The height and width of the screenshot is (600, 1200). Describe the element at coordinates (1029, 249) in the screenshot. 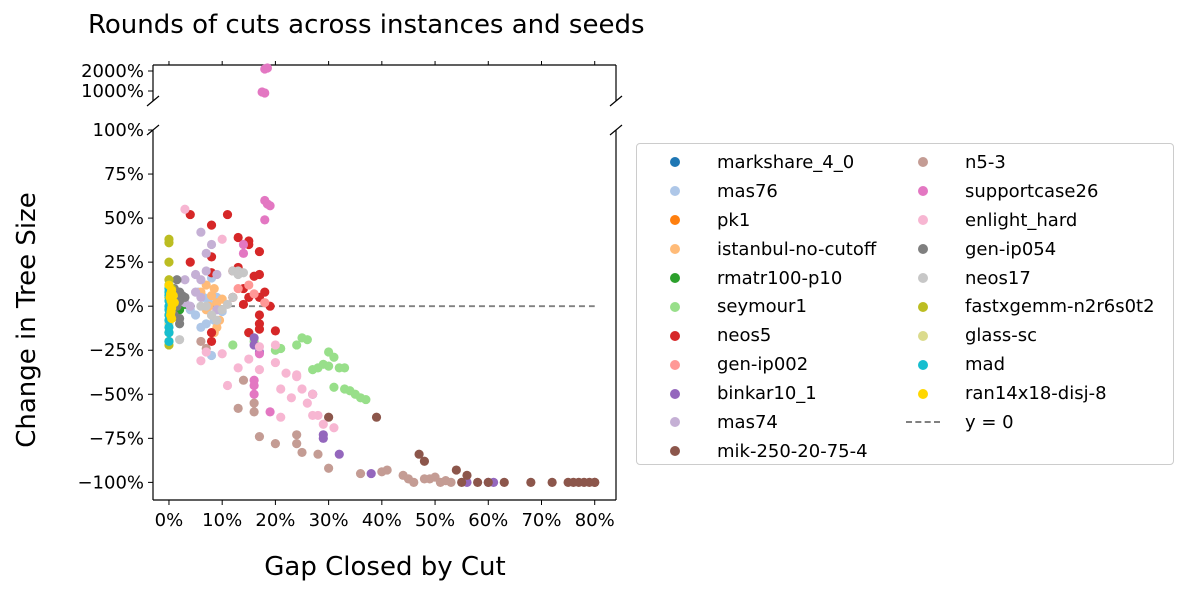

I see `legend-item: gen-ip054` at that location.